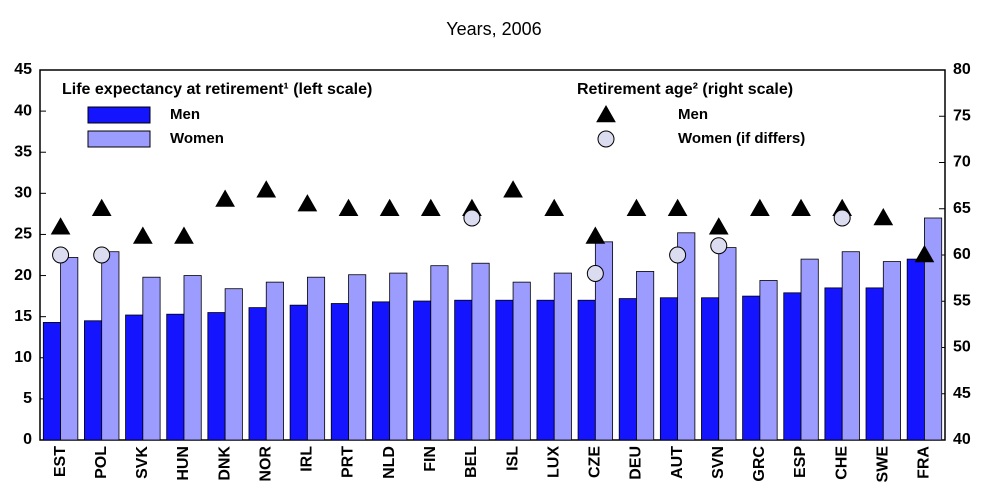 This screenshot has width=988, height=490. Describe the element at coordinates (348, 462) in the screenshot. I see `x-tick-label: PRT` at that location.